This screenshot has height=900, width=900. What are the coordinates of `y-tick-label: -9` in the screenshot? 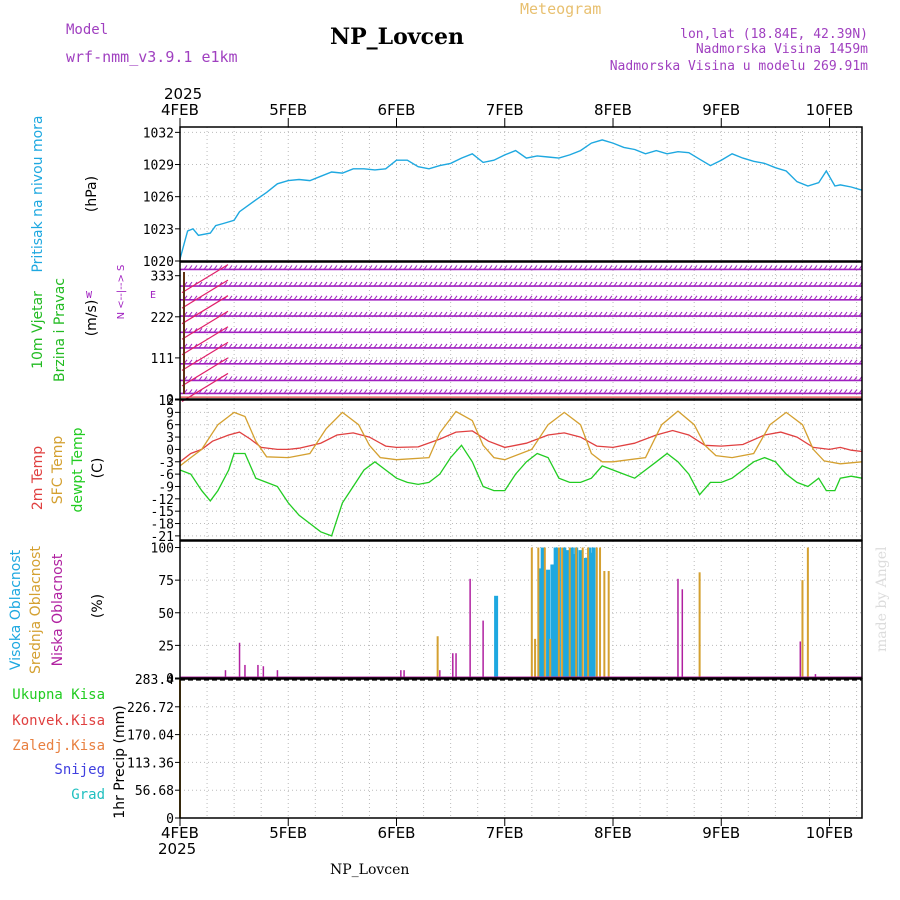 It's located at (166, 487).